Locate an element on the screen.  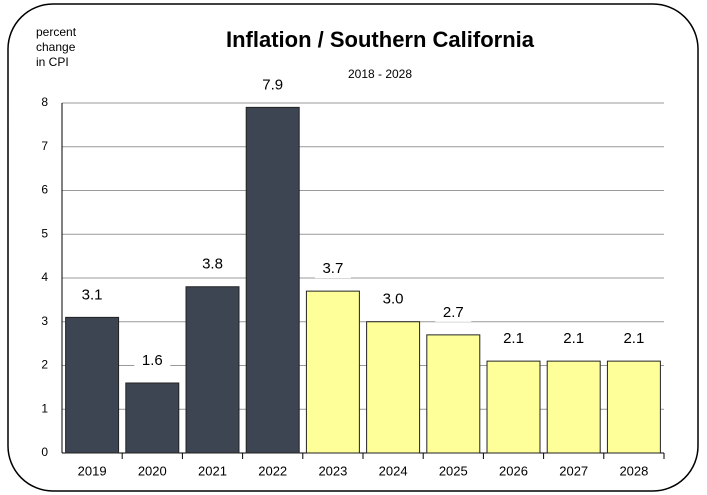
x-tick-label: 2022 is located at coordinates (272, 470).